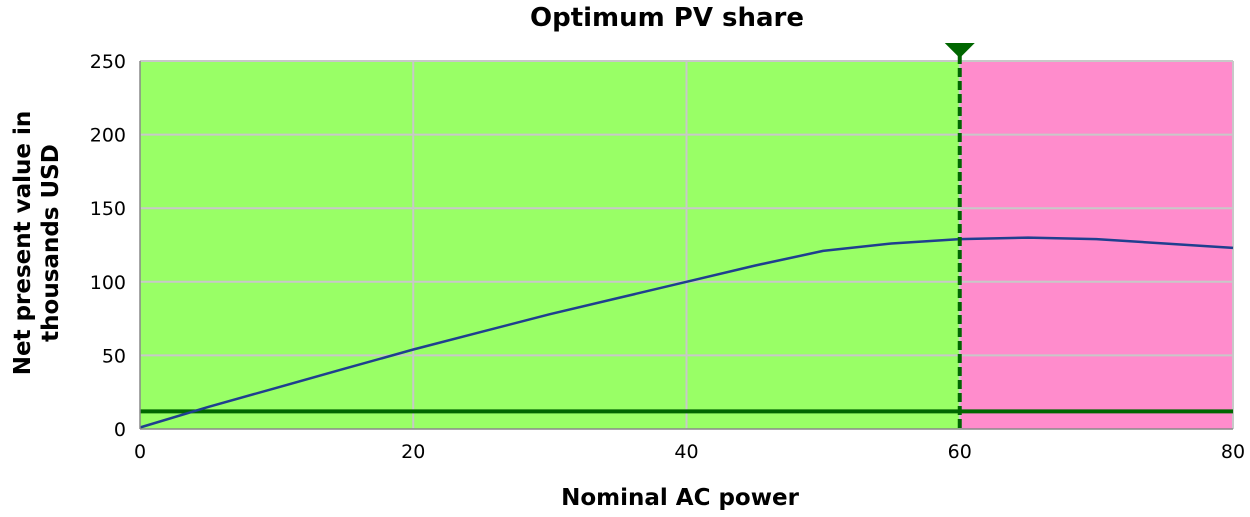 The image size is (1250, 517). I want to click on x-tick-label: 40, so click(686, 452).